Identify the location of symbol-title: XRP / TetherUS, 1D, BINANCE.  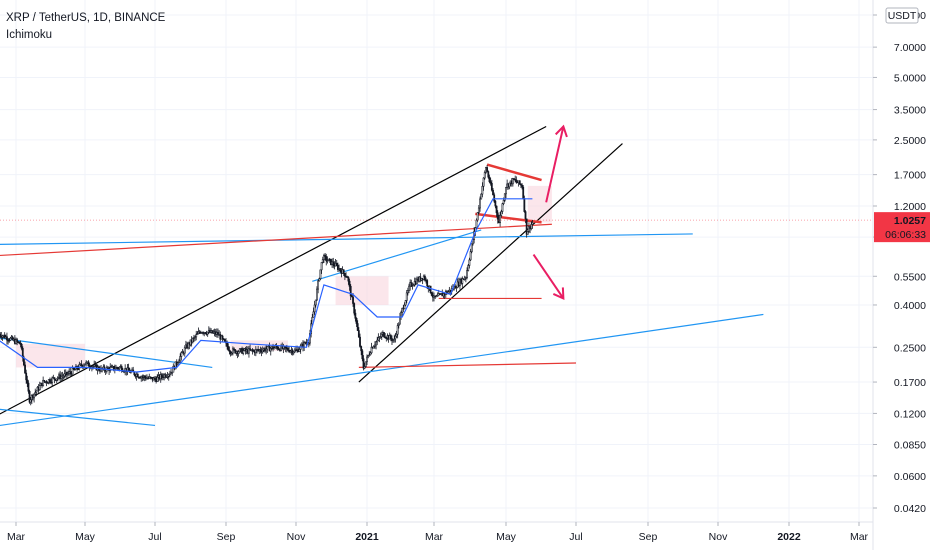
(86, 18).